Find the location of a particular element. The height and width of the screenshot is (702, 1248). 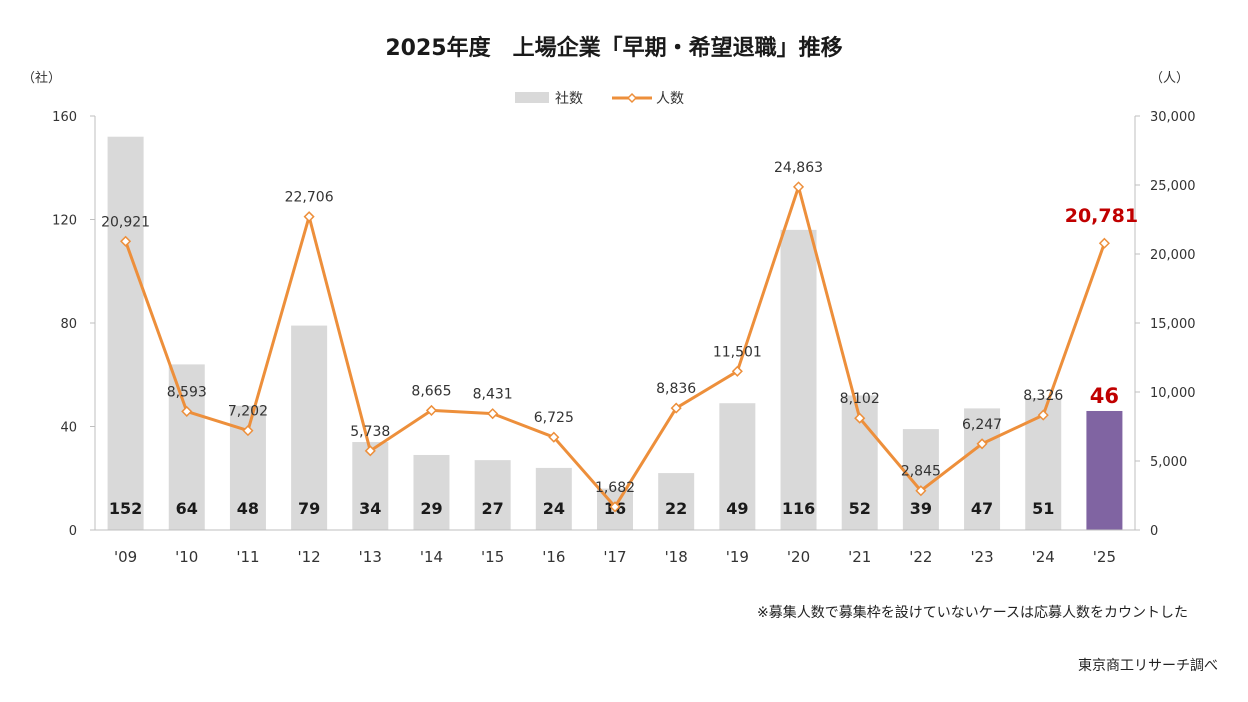

line-value-label: 7,202 is located at coordinates (248, 412).